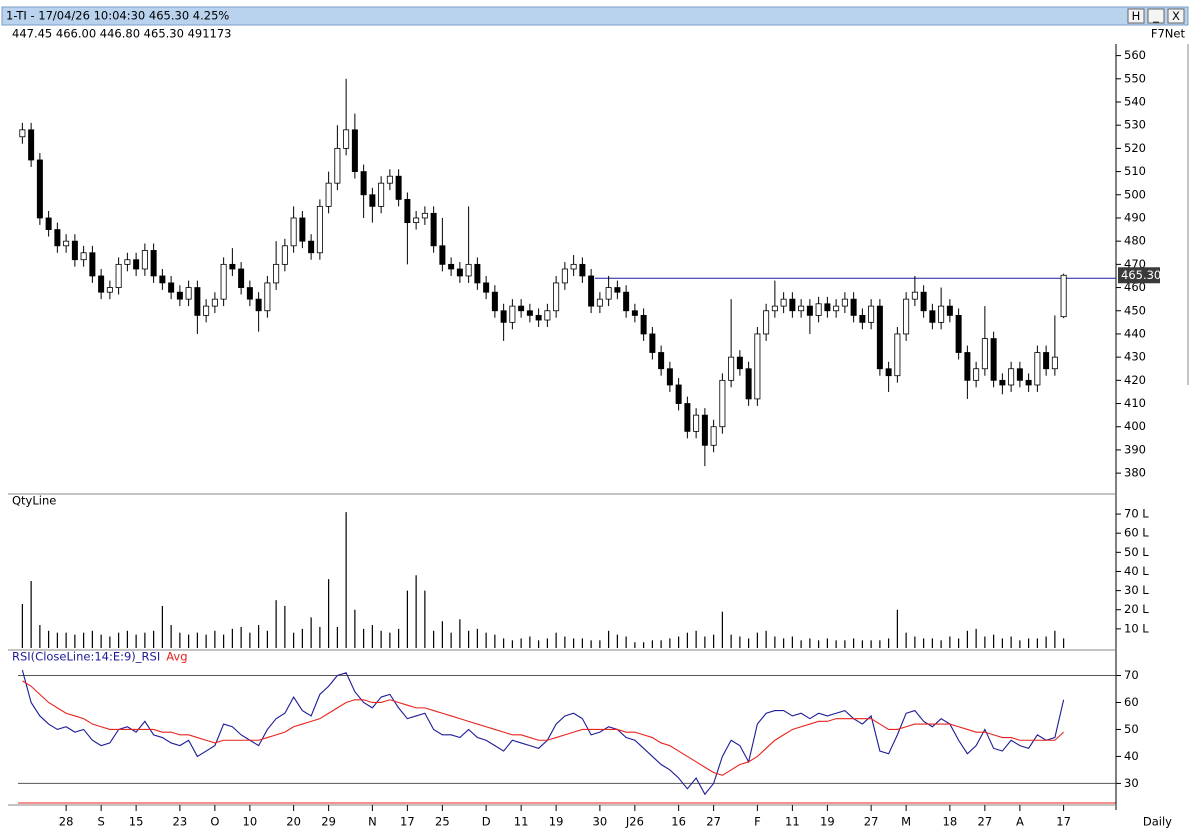  Describe the element at coordinates (1168, 34) in the screenshot. I see `source: F7Net` at that location.